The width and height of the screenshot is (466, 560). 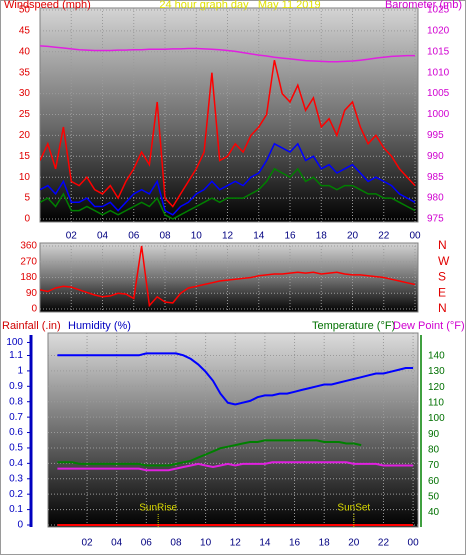 I want to click on y2-tick-label: 90, so click(x=434, y=434).